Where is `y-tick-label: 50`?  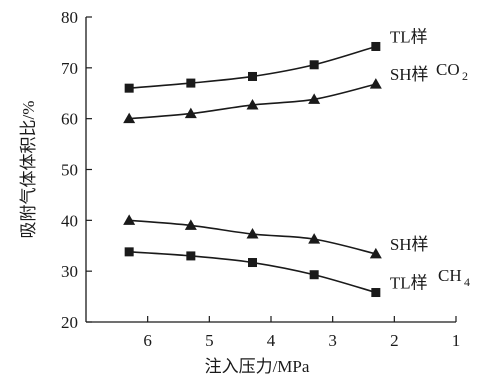
y-tick-label: 50 is located at coordinates (69, 170).